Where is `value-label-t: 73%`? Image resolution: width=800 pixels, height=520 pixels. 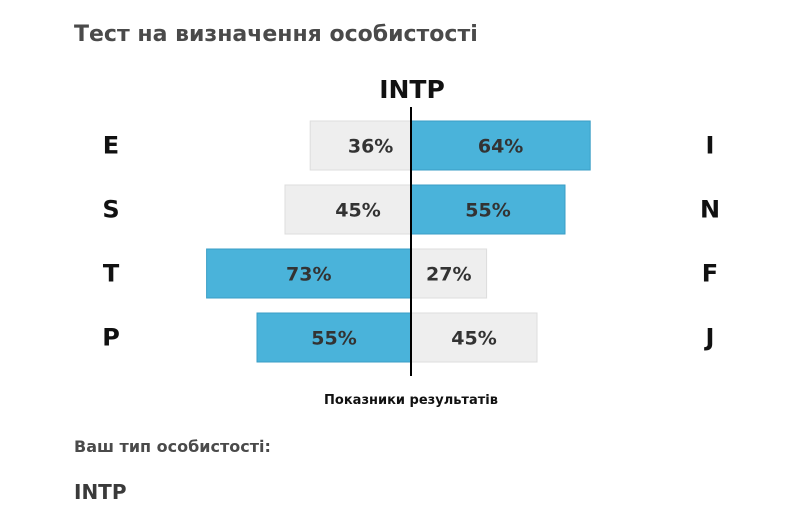 value-label-t: 73% is located at coordinates (308, 275).